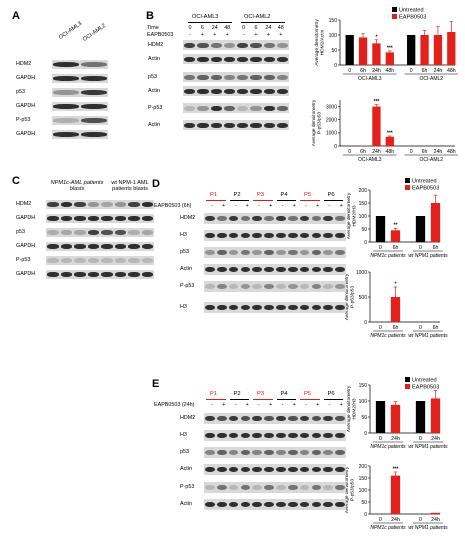 The image size is (465, 550). I want to click on blot-row-label: P-p53, so click(23, 120).